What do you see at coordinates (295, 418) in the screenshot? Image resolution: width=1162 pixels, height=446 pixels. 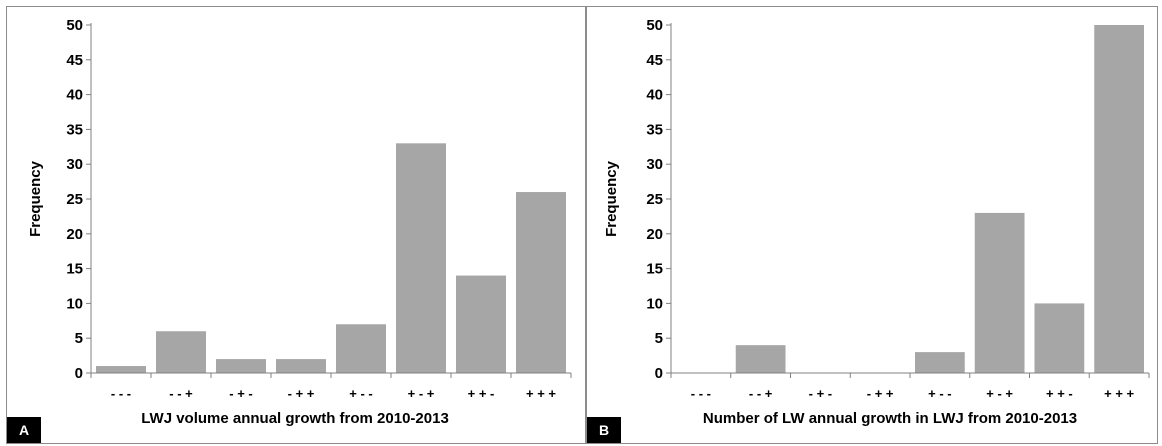 I see `x-axis-title: LWJ volume annual growth from 2010-2013` at bounding box center [295, 418].